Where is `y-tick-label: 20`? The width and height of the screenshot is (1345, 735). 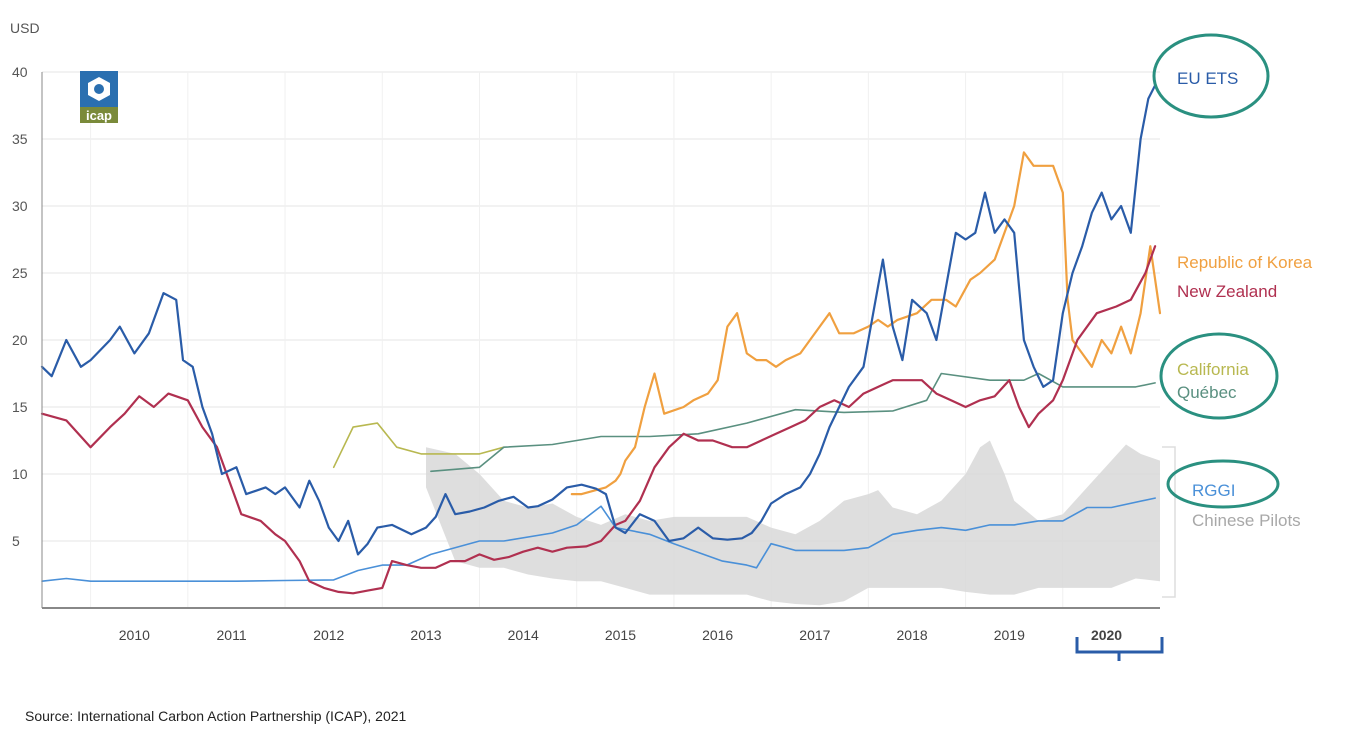 y-tick-label: 20 is located at coordinates (20, 340).